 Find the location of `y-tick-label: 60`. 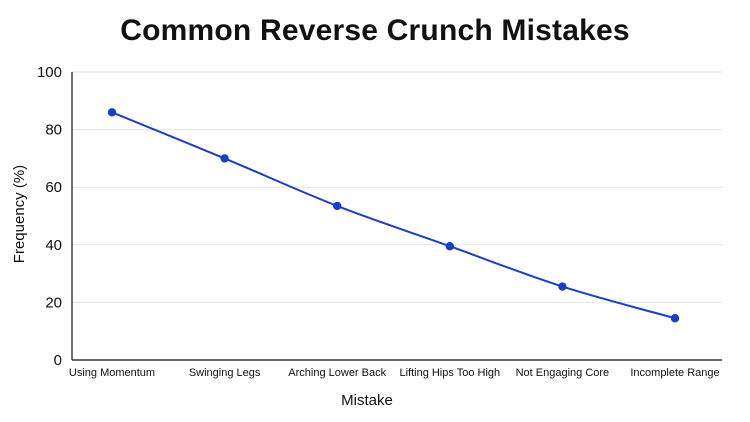

y-tick-label: 60 is located at coordinates (53, 187).